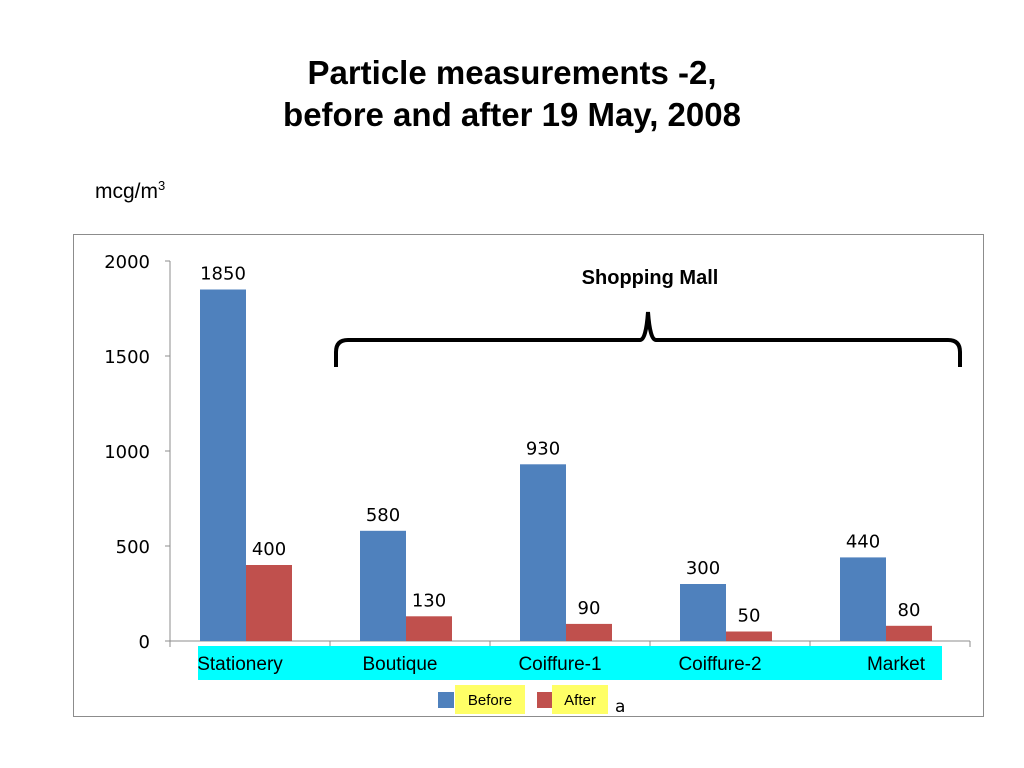  Describe the element at coordinates (269, 549) in the screenshot. I see `data-label: 400` at that location.